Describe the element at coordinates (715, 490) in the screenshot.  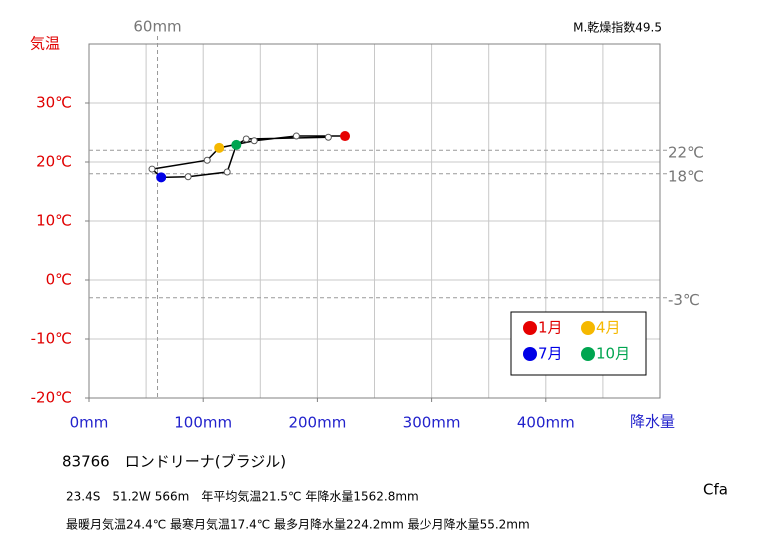
I see `climate-class: Cfa` at that location.